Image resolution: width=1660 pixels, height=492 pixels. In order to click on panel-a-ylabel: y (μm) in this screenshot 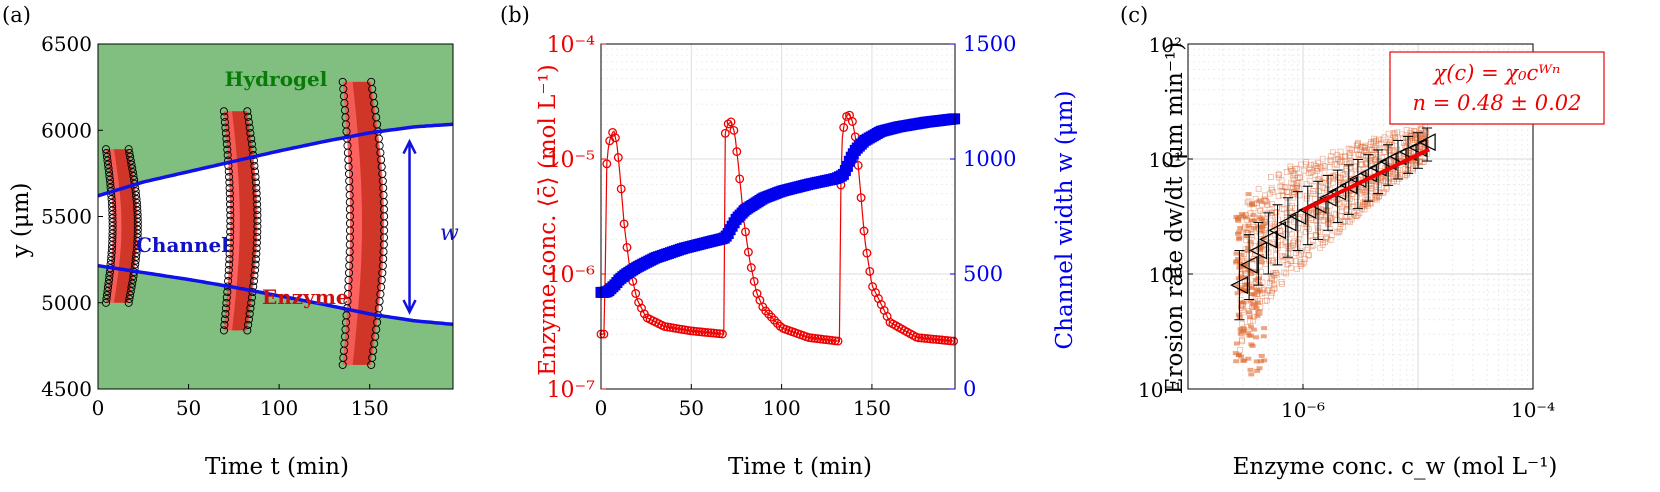, I will do `click(21, 220)`.